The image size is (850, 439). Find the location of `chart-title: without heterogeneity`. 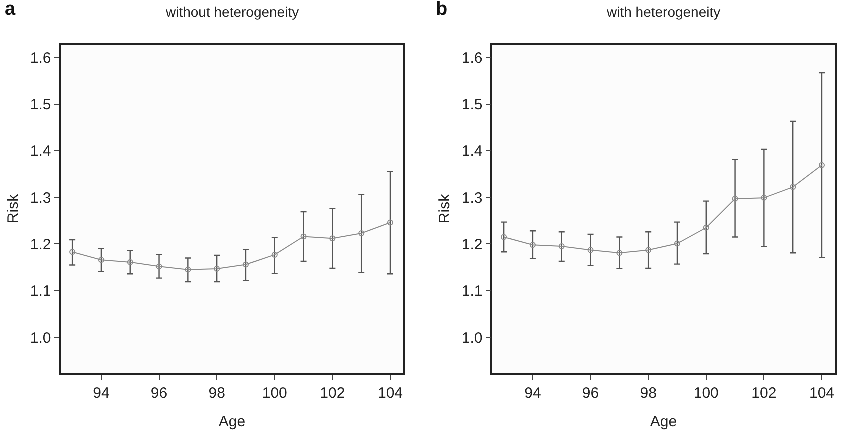

chart-title: without heterogeneity is located at coordinates (232, 12).